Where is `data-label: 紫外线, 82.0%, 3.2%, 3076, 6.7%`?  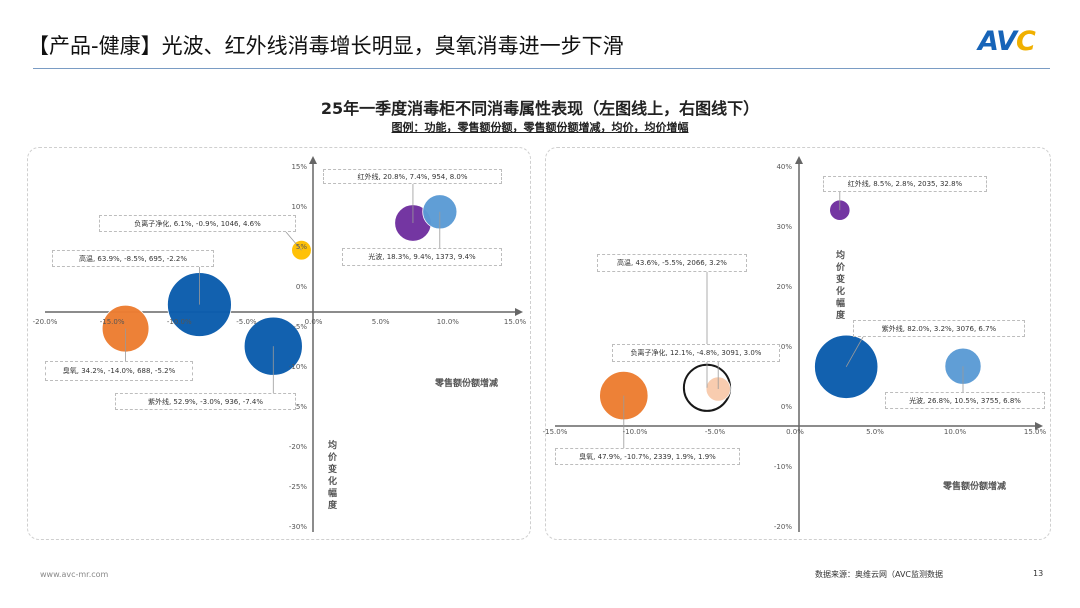 data-label: 紫外线, 82.0%, 3.2%, 3076, 6.7% is located at coordinates (939, 328).